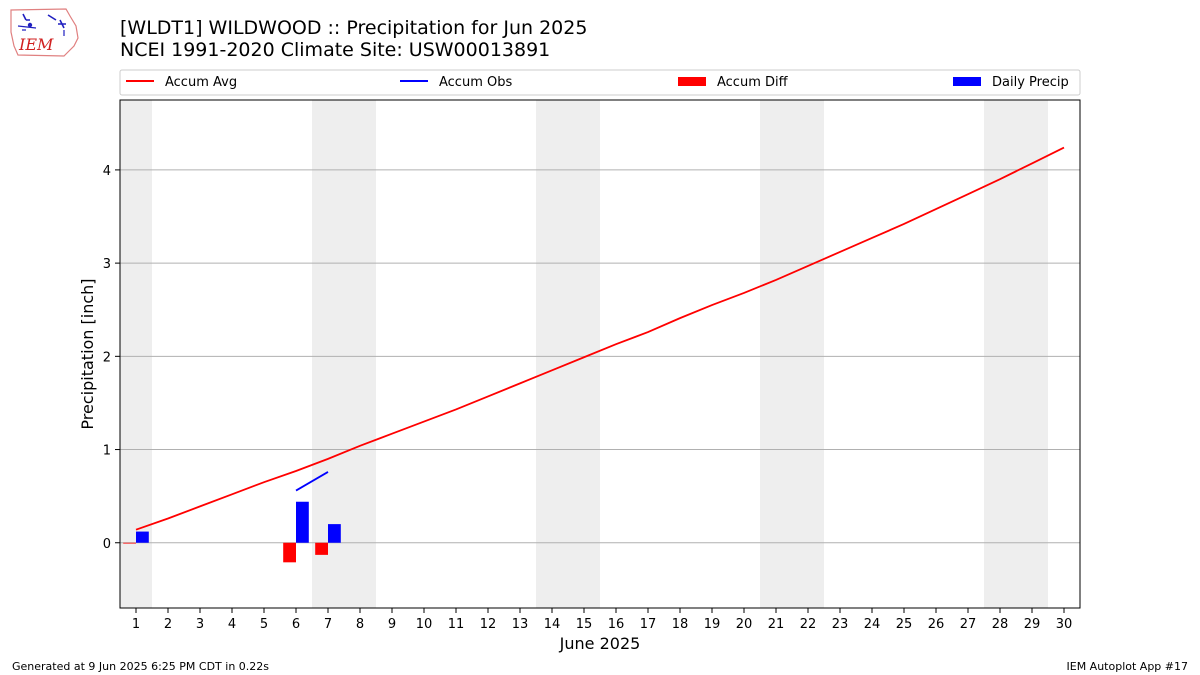  Describe the element at coordinates (36, 44) in the screenshot. I see `svg-text: IEM` at that location.